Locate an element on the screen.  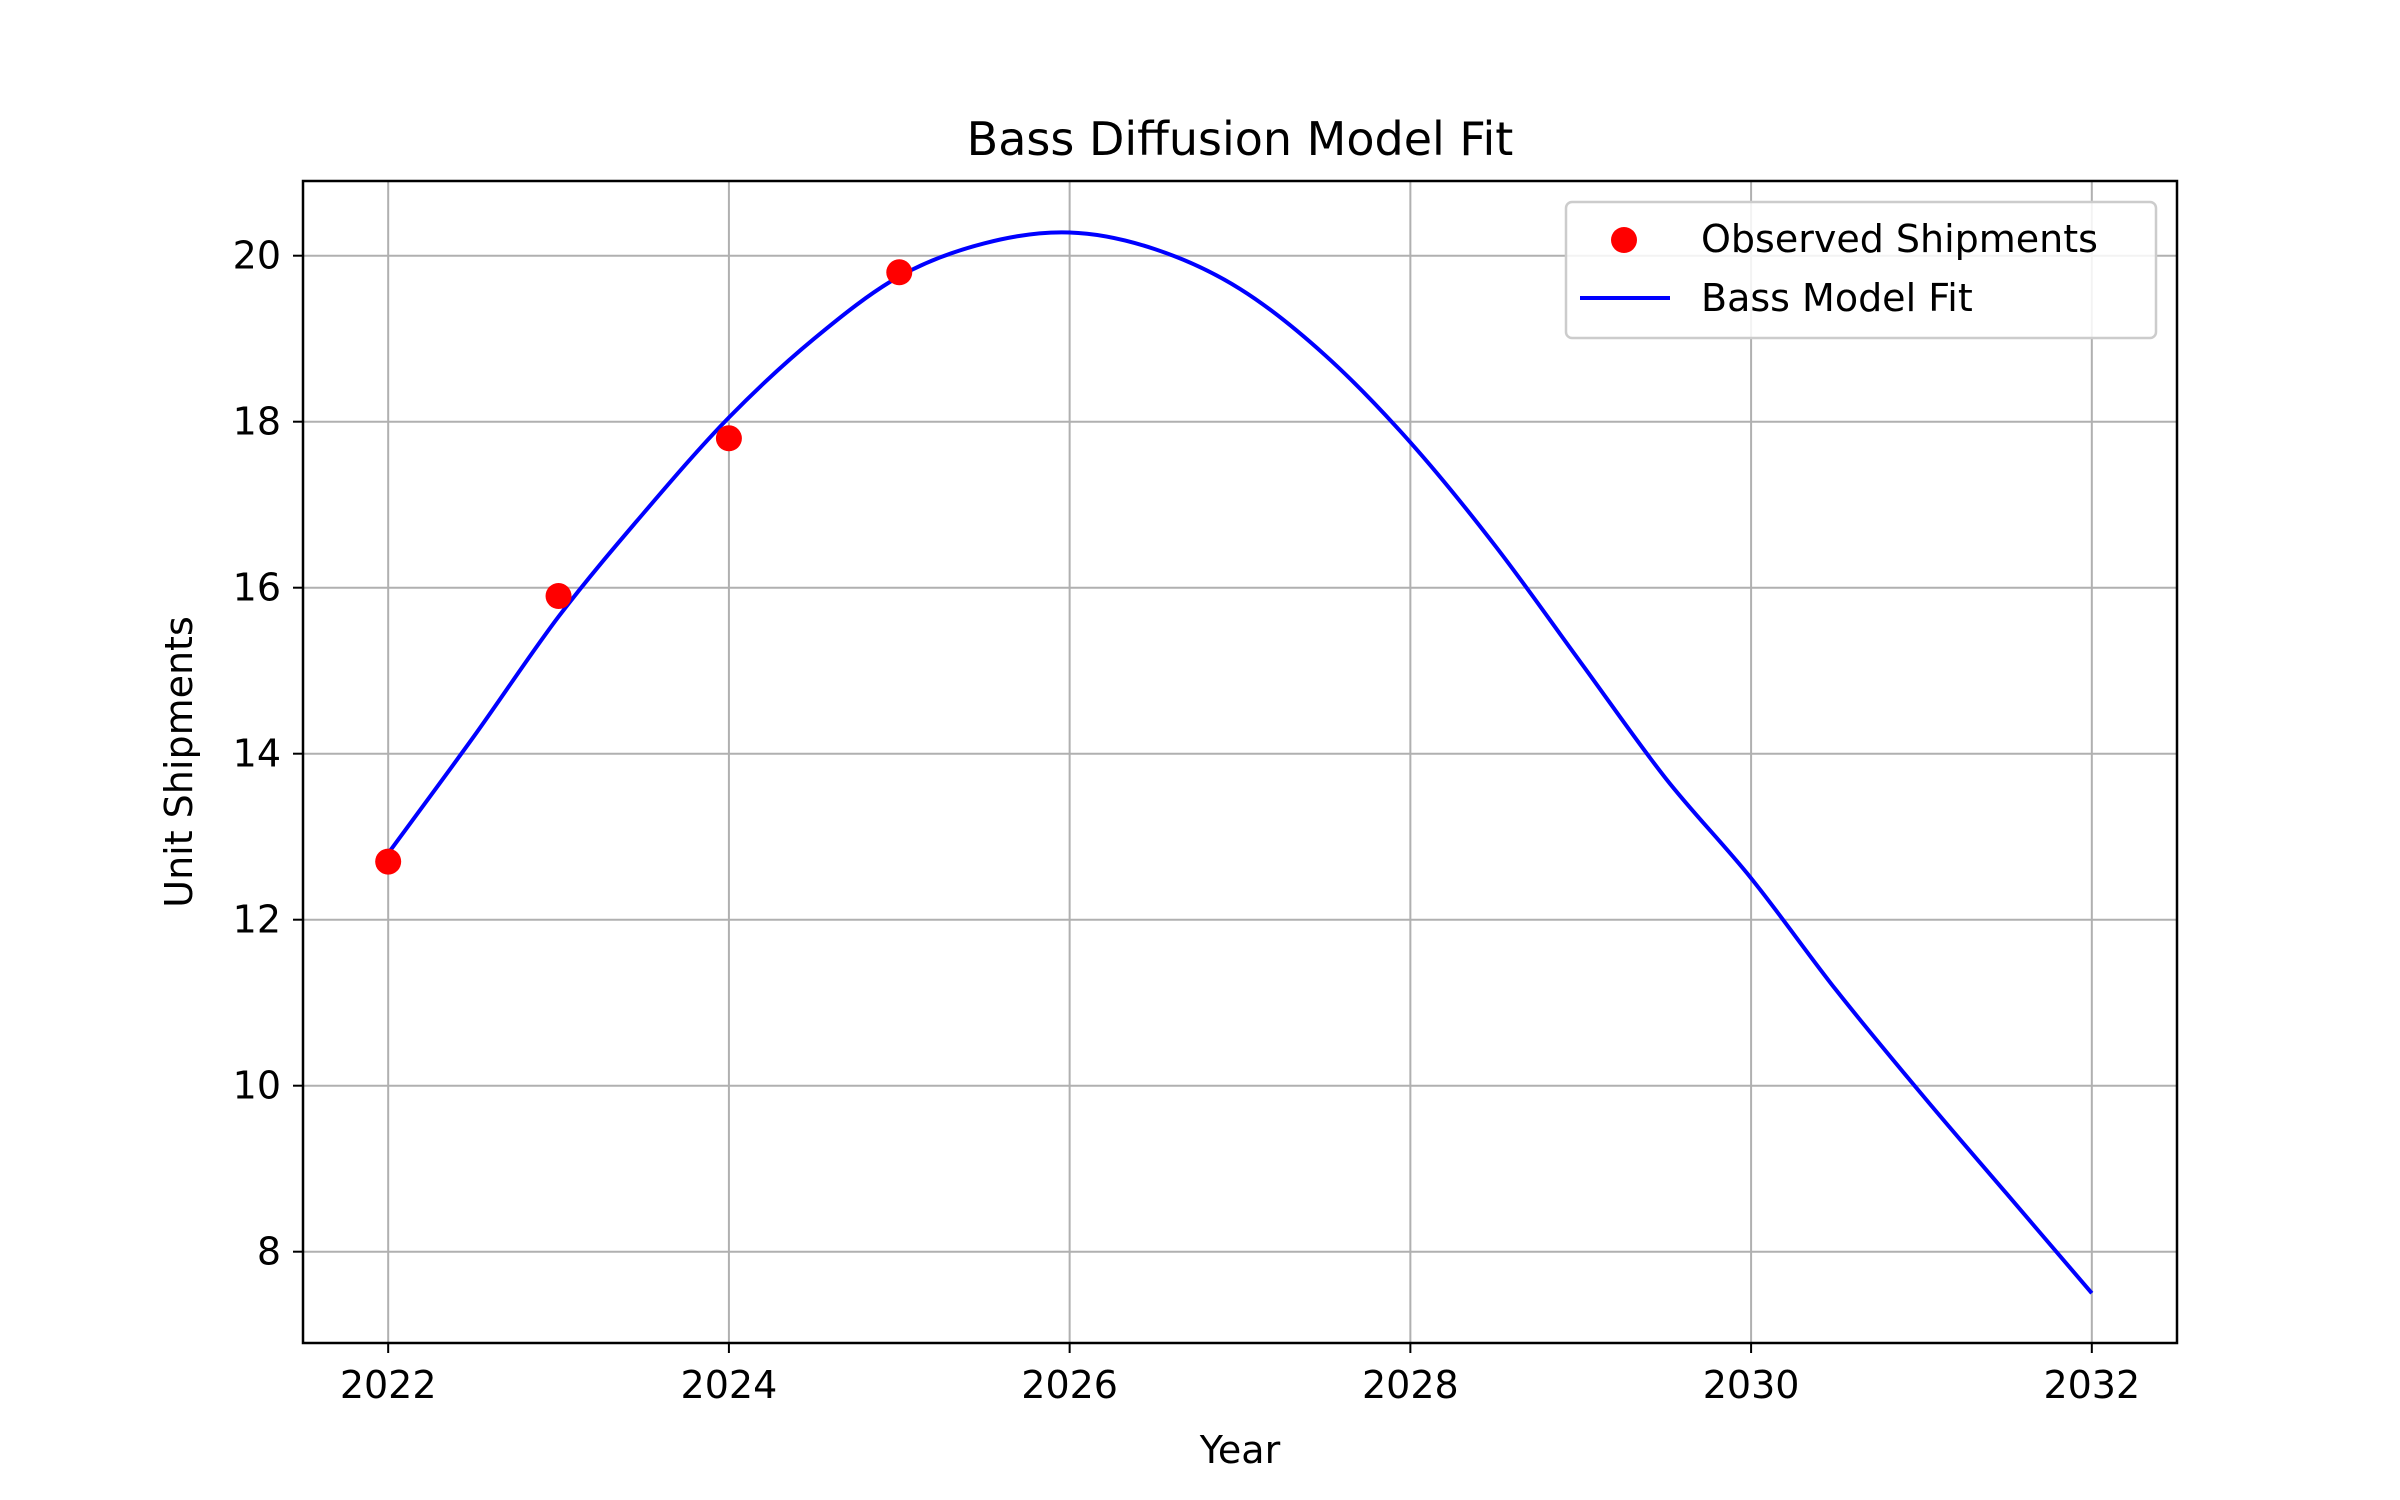
legend-box is located at coordinates (1861, 270).